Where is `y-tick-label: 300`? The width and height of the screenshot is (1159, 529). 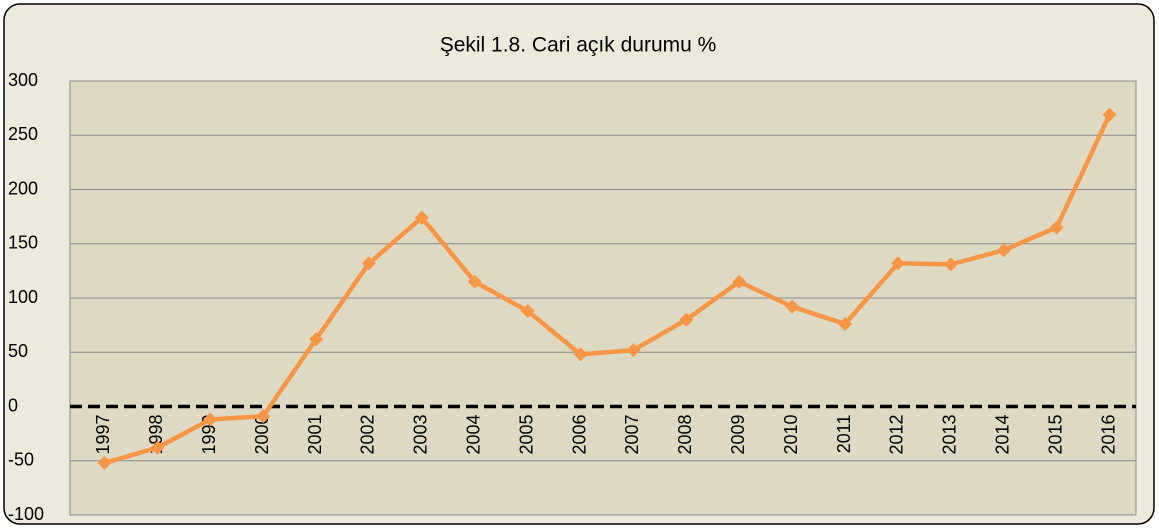
y-tick-label: 300 is located at coordinates (23, 80).